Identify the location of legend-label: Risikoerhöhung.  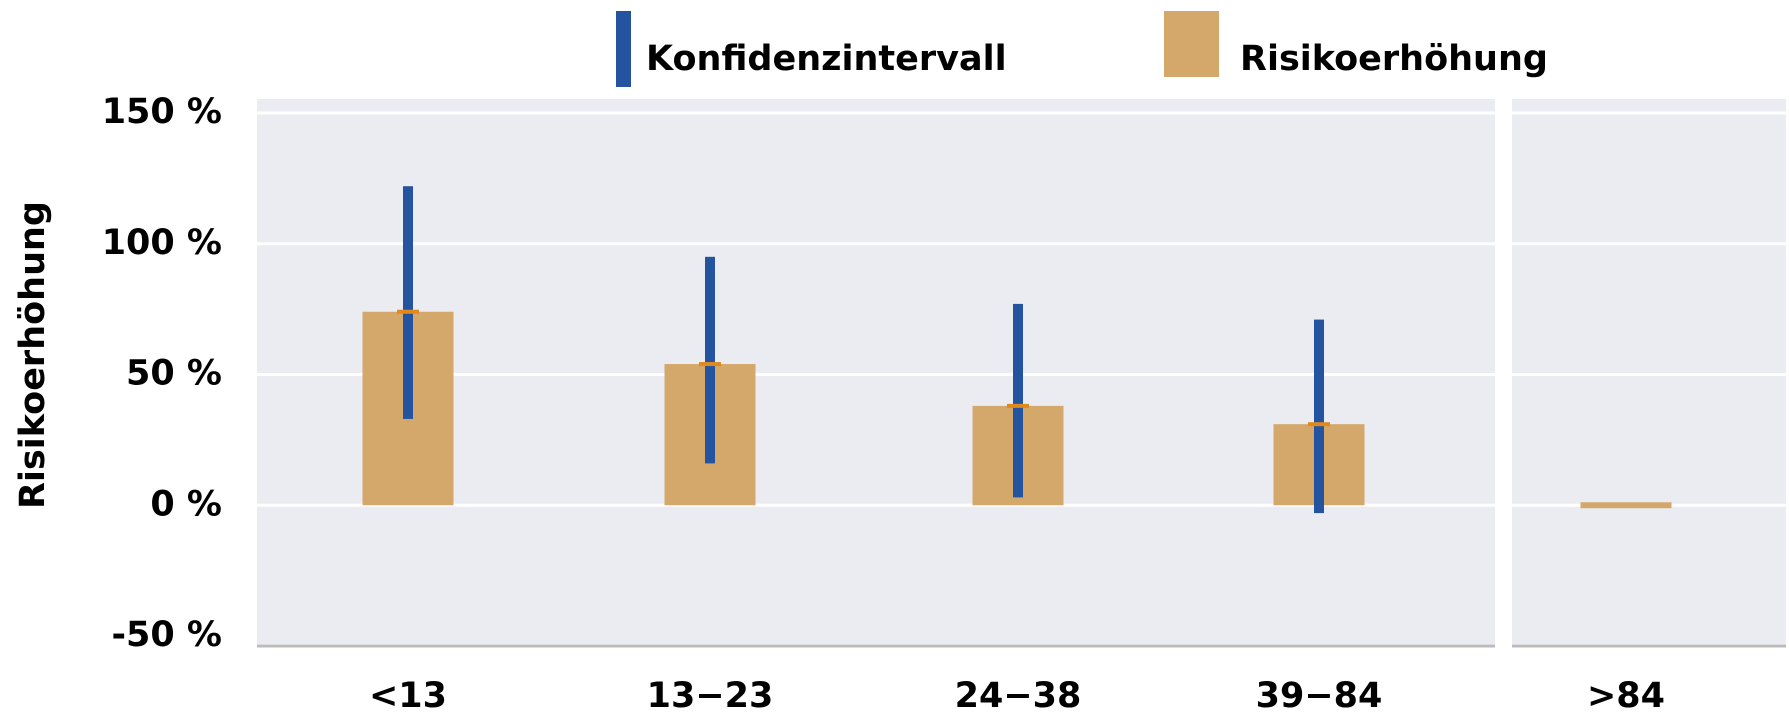
(1394, 59).